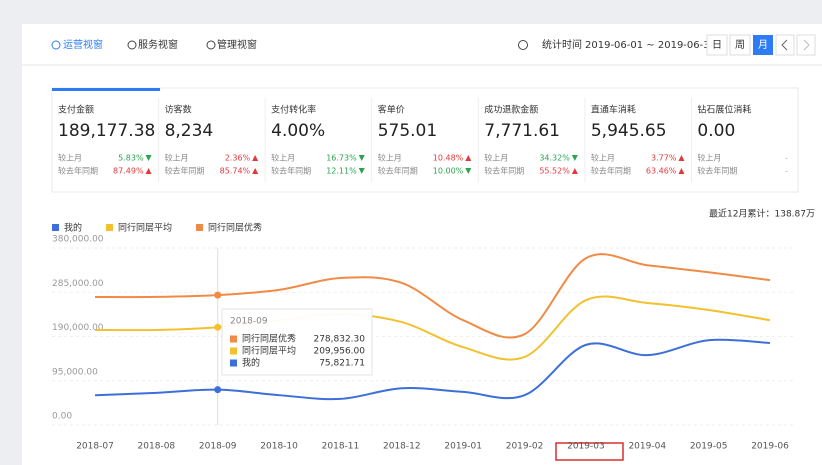 The image size is (822, 465). I want to click on tooltip-value: 278,832.30, so click(339, 340).